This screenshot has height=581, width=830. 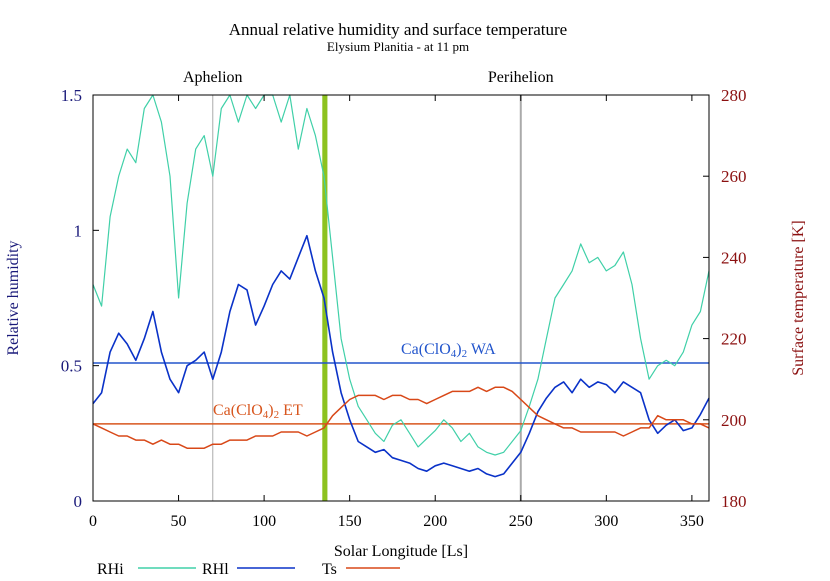 I want to click on y-left-tick-label: 1, so click(x=78, y=230).